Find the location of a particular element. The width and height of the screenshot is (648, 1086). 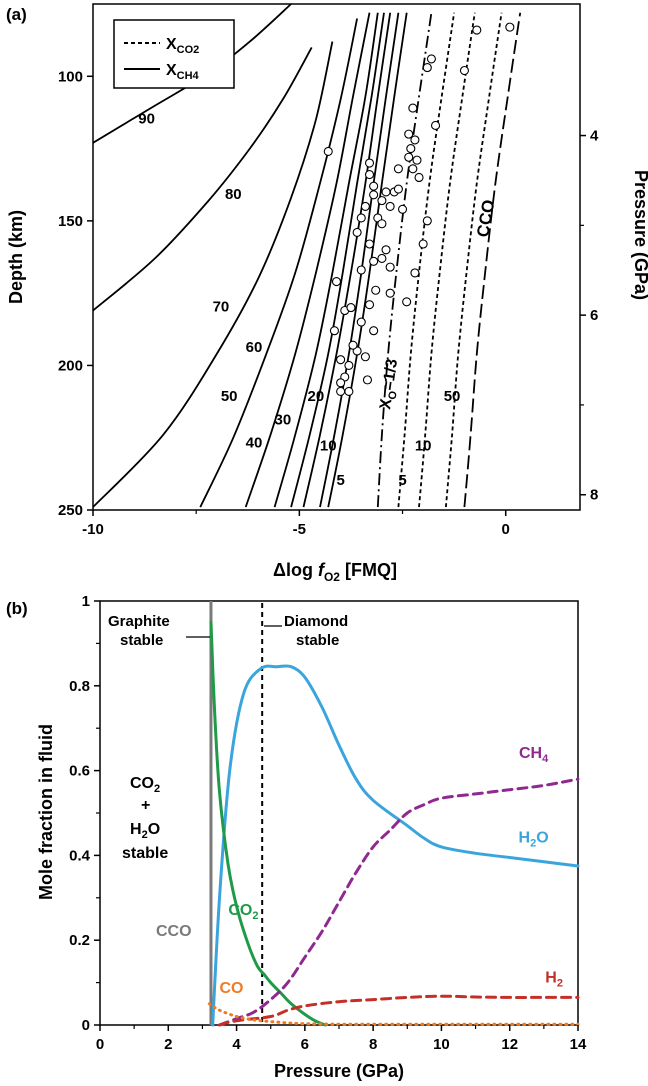

legend-box is located at coordinates (174, 54).